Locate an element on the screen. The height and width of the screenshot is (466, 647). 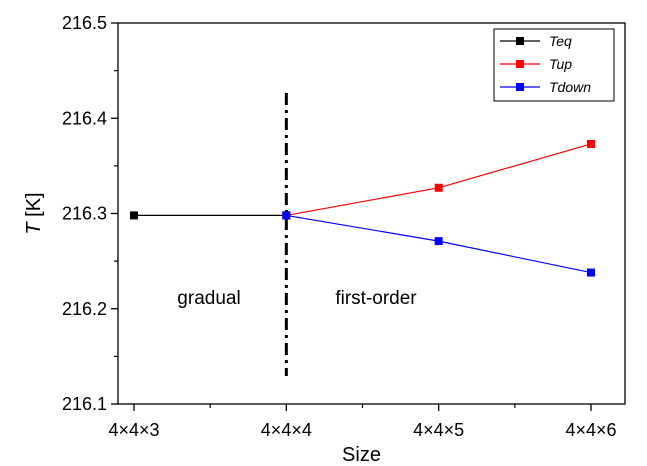
legend-marker-tup is located at coordinates (520, 64).